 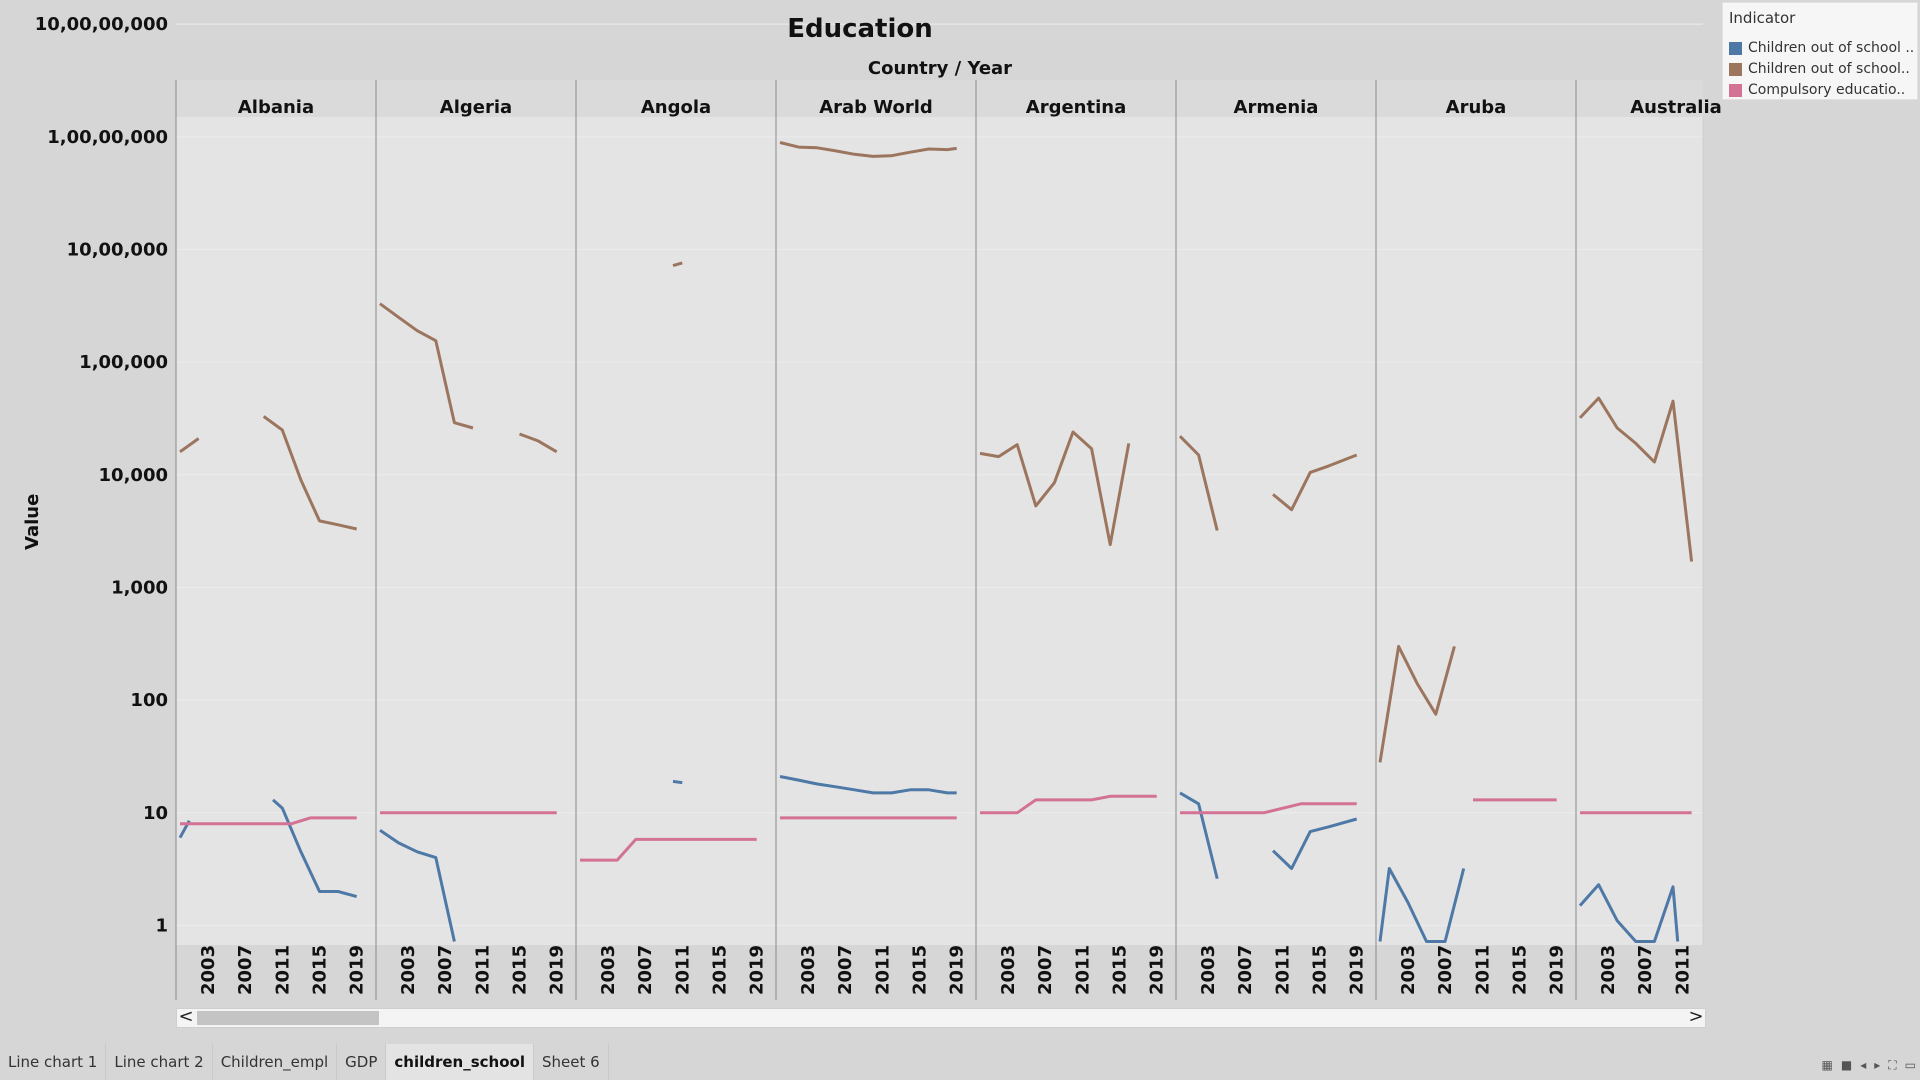 What do you see at coordinates (860, 29) in the screenshot?
I see `chart-title: Education` at bounding box center [860, 29].